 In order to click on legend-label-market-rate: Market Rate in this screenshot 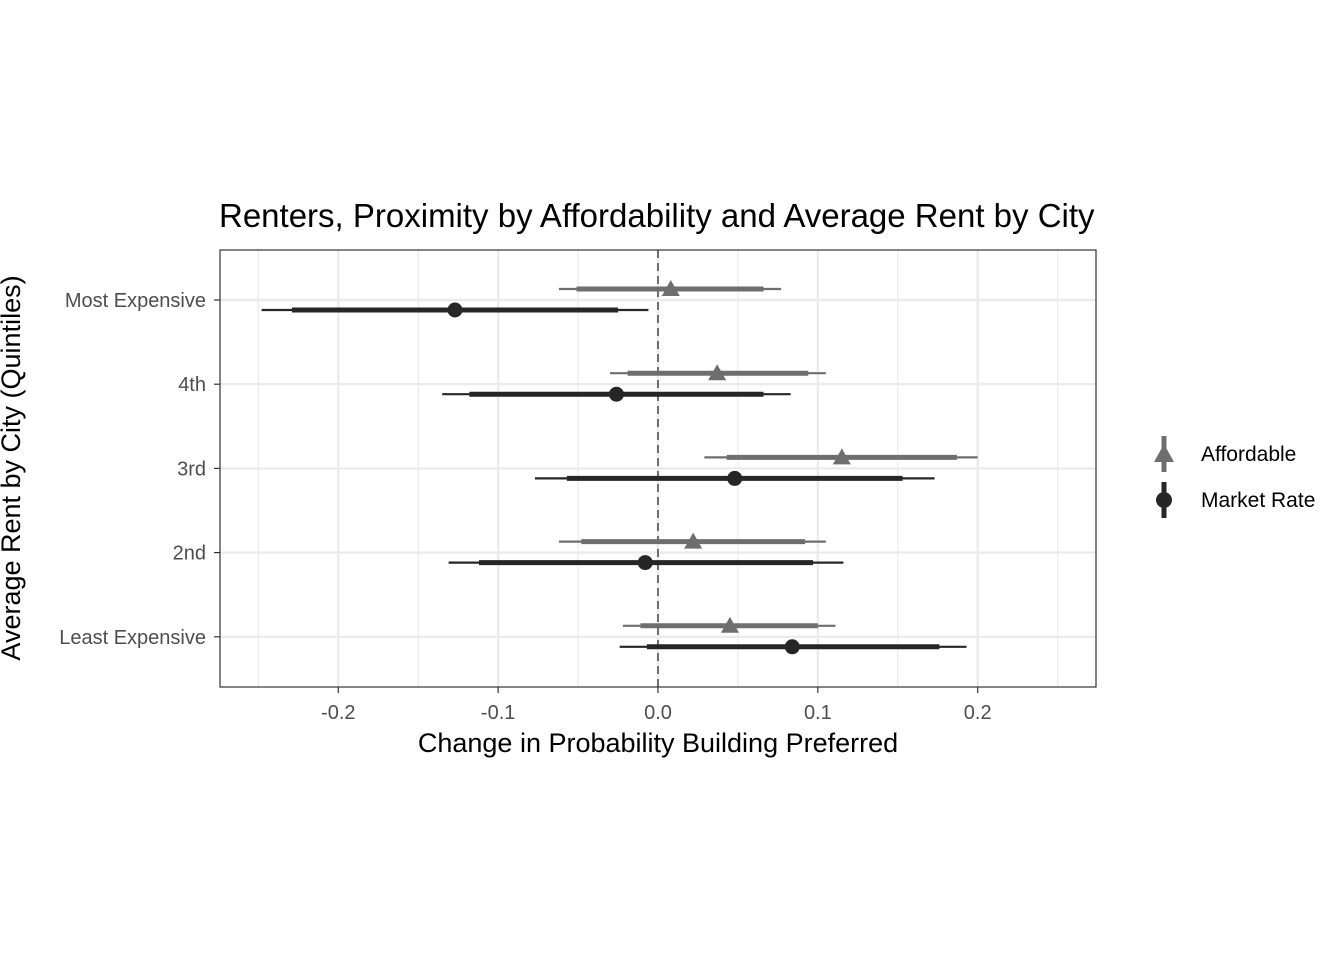, I will do `click(1258, 500)`.